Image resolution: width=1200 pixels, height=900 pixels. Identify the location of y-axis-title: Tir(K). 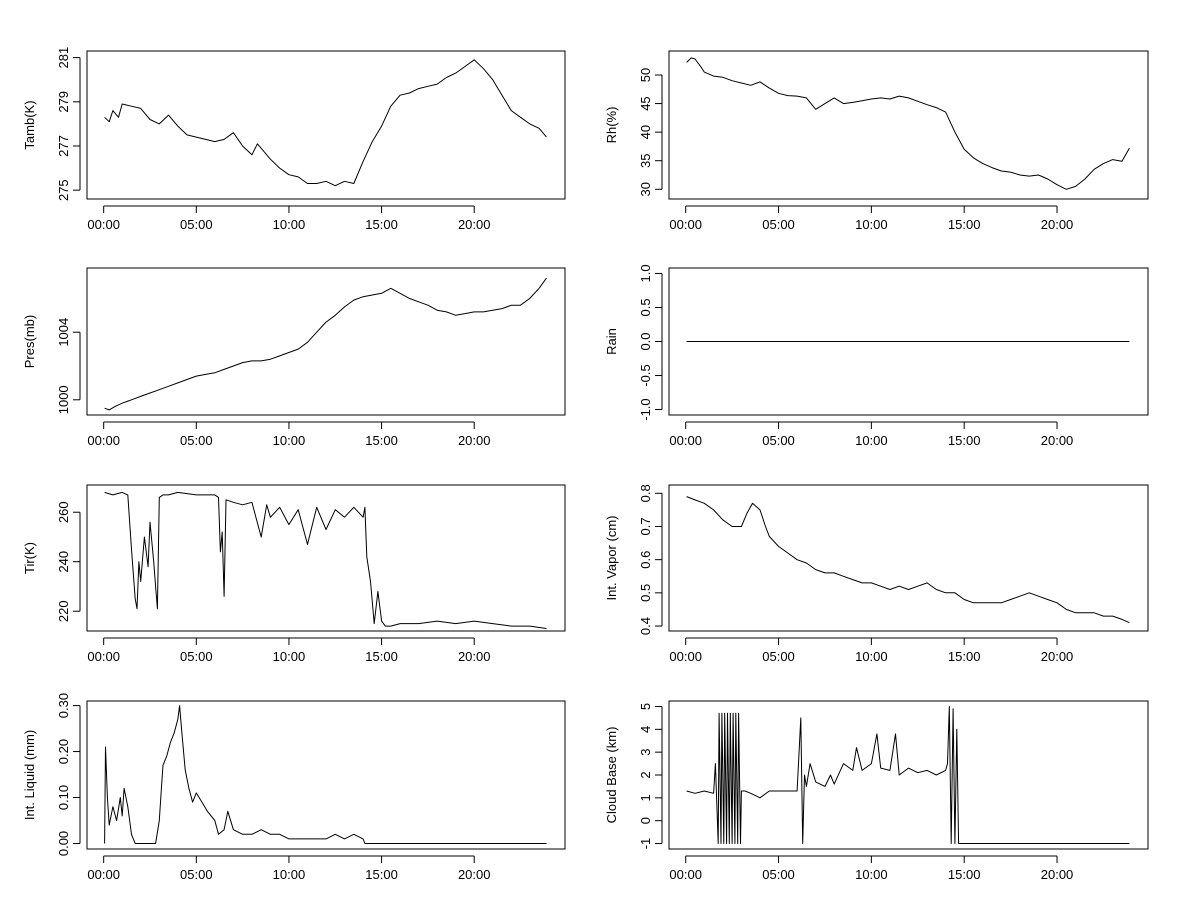
(29, 558).